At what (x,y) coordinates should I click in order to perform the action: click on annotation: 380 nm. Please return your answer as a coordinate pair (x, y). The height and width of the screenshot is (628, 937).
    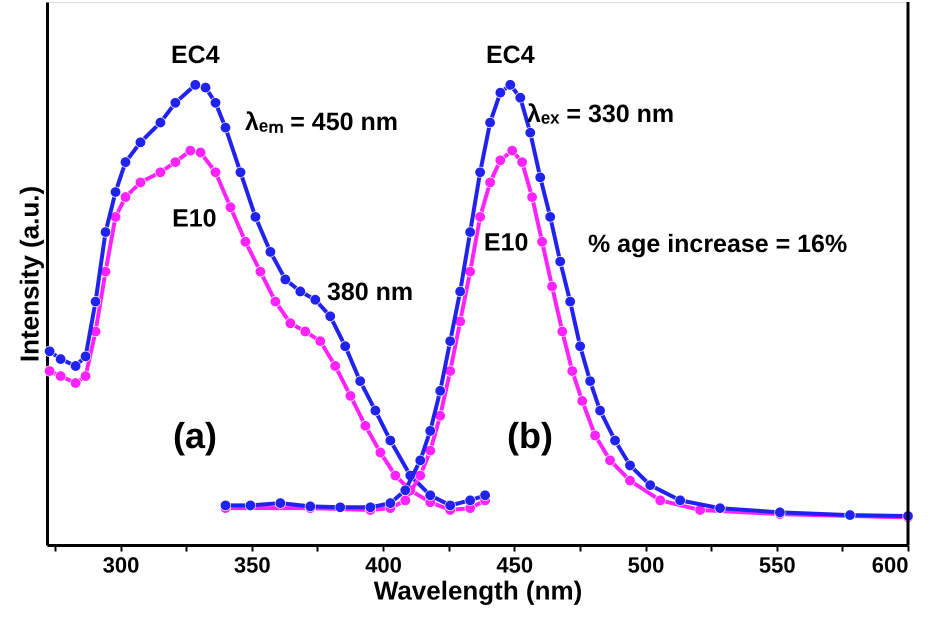
    Looking at the image, I should click on (370, 292).